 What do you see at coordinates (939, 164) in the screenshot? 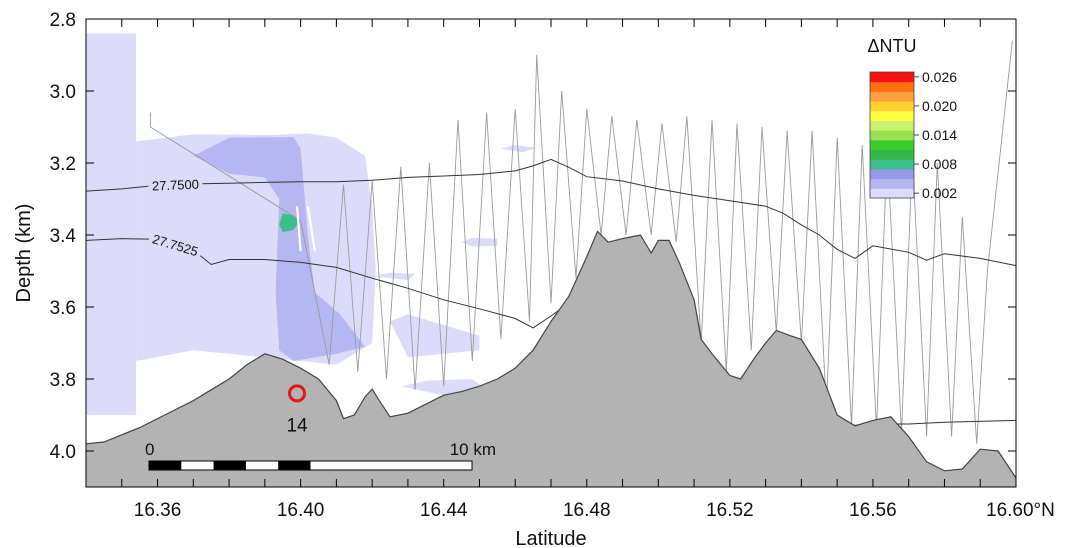
I see `colorbar-tick-label: 0.008` at bounding box center [939, 164].